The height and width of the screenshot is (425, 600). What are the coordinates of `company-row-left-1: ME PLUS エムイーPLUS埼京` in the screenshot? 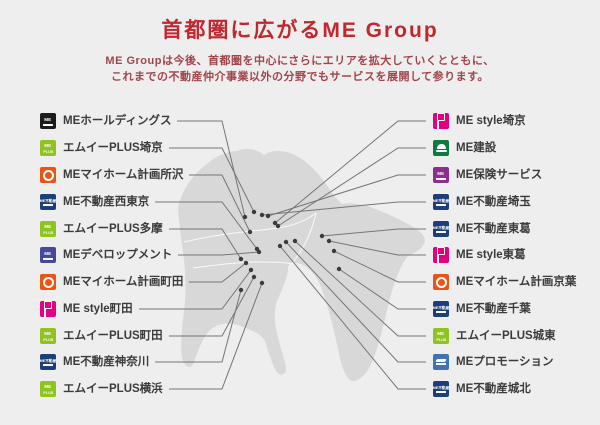 It's located at (101, 148).